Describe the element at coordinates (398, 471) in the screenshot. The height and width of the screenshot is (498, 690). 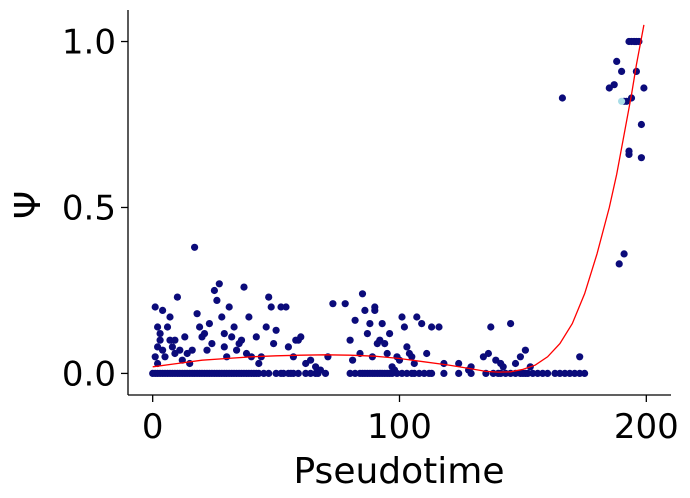
I see `x-axis-label: Pseudotime` at that location.